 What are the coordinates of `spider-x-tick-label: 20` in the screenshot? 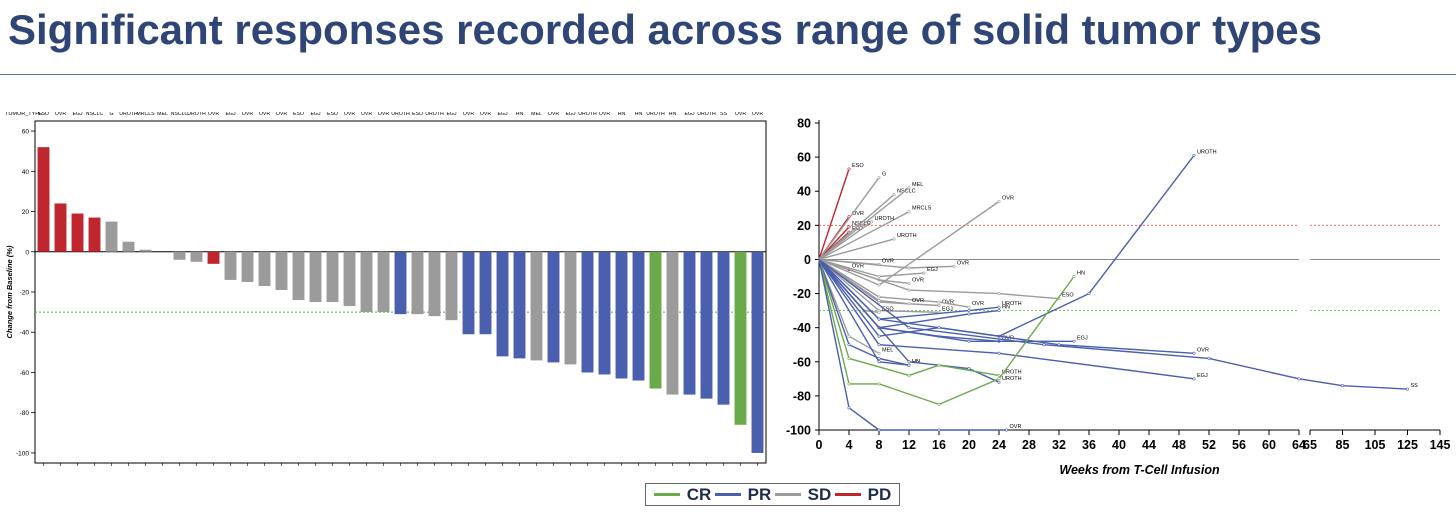 It's located at (969, 445).